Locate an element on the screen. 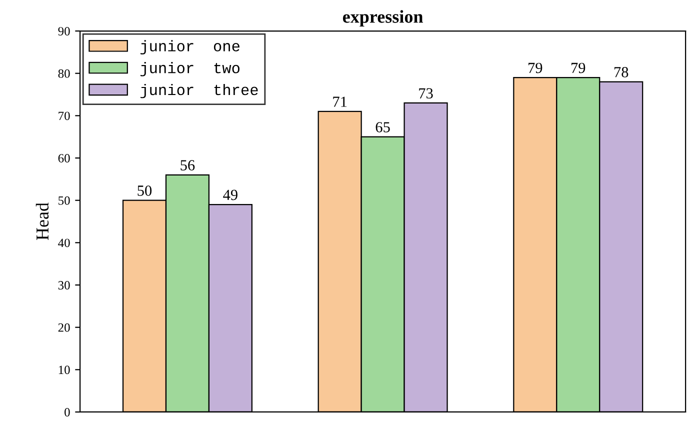 Image resolution: width=696 pixels, height=443 pixels. y-tick-label: 10 is located at coordinates (64, 370).